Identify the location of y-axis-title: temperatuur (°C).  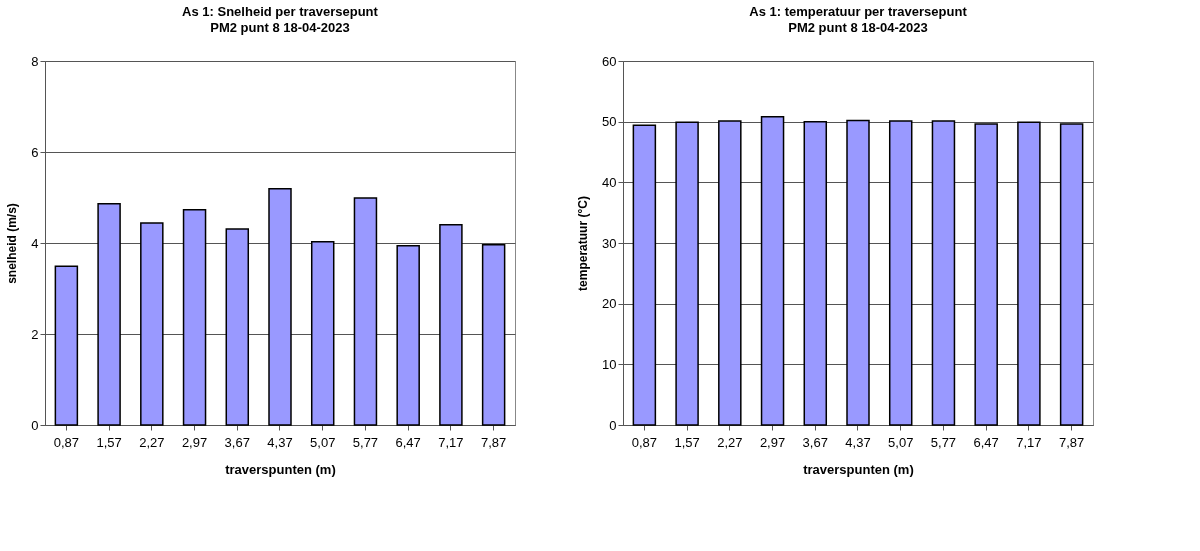
(583, 243).